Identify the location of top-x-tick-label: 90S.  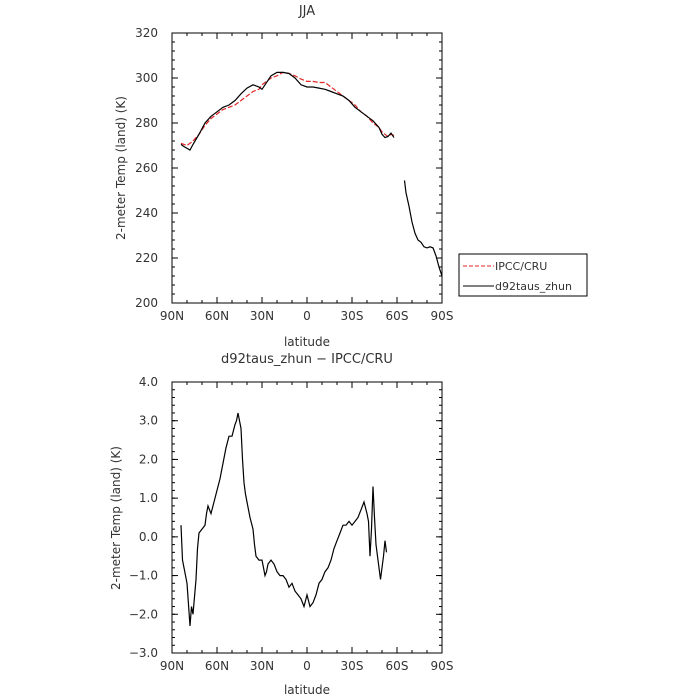
(442, 316).